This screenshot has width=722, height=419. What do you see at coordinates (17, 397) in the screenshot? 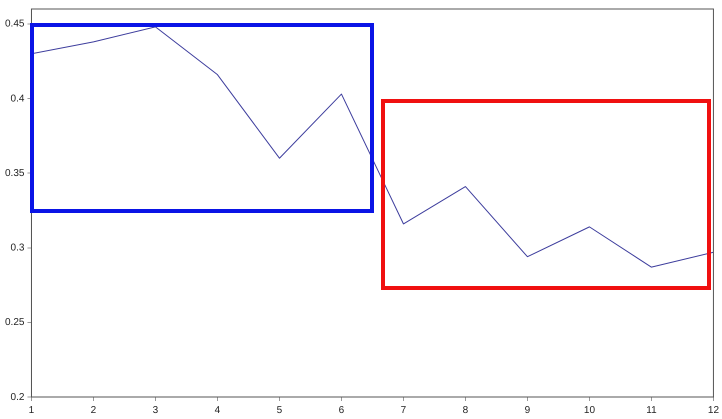
I see `y-tick-label: 0.2` at bounding box center [17, 397].